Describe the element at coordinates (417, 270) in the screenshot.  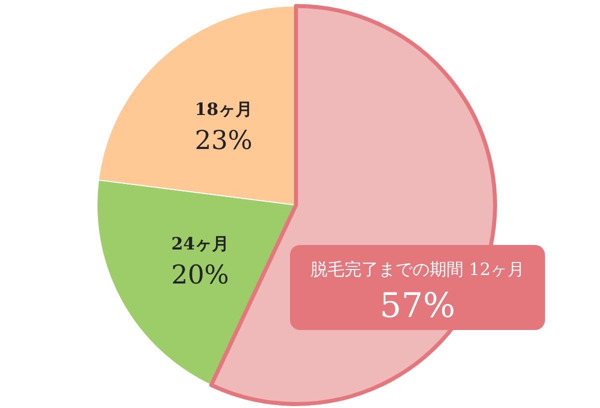
I see `slice-label: 脱毛完了までの期間 12ヶ月` at that location.